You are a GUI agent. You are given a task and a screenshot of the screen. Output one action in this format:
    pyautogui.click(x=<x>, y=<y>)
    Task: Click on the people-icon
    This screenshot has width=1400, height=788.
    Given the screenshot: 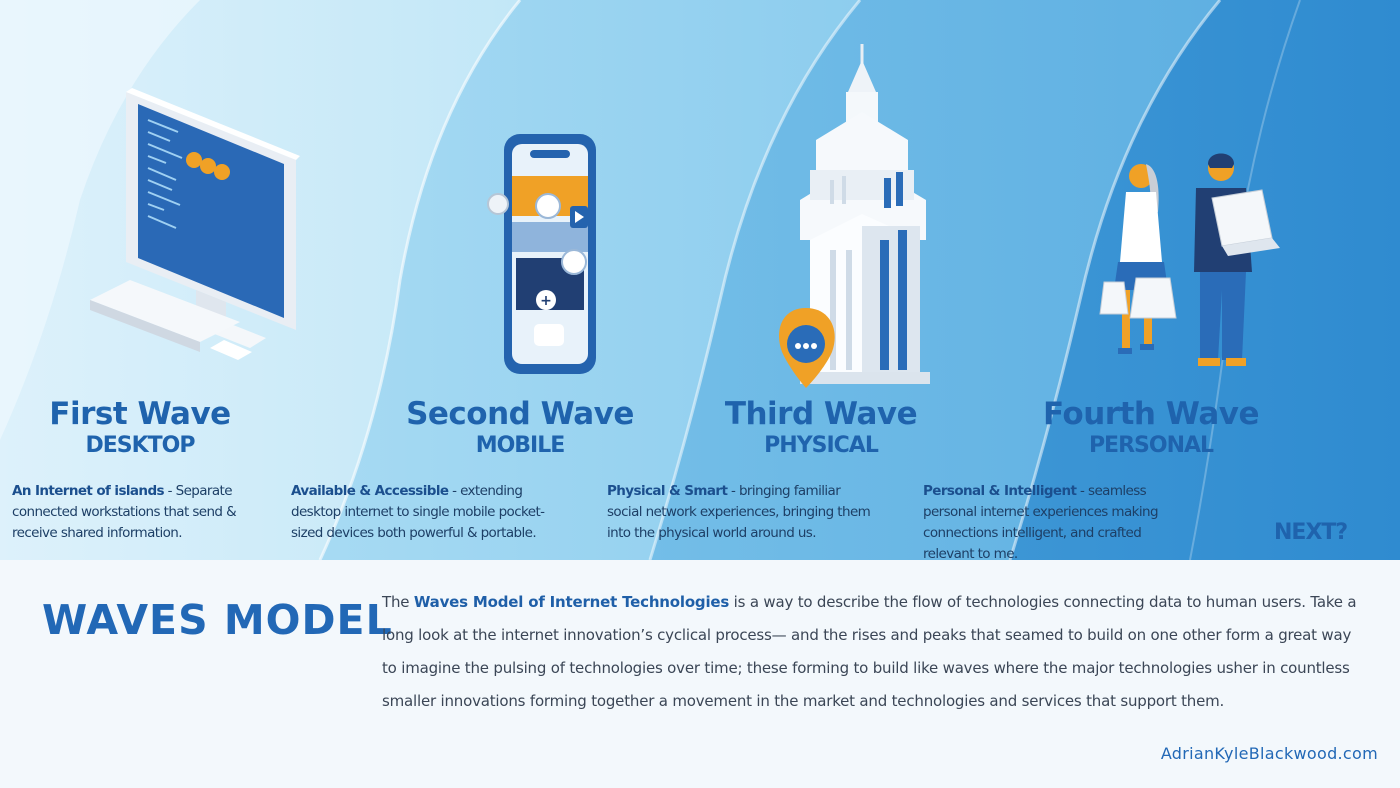 What is the action you would take?
    pyautogui.click(x=1189, y=259)
    